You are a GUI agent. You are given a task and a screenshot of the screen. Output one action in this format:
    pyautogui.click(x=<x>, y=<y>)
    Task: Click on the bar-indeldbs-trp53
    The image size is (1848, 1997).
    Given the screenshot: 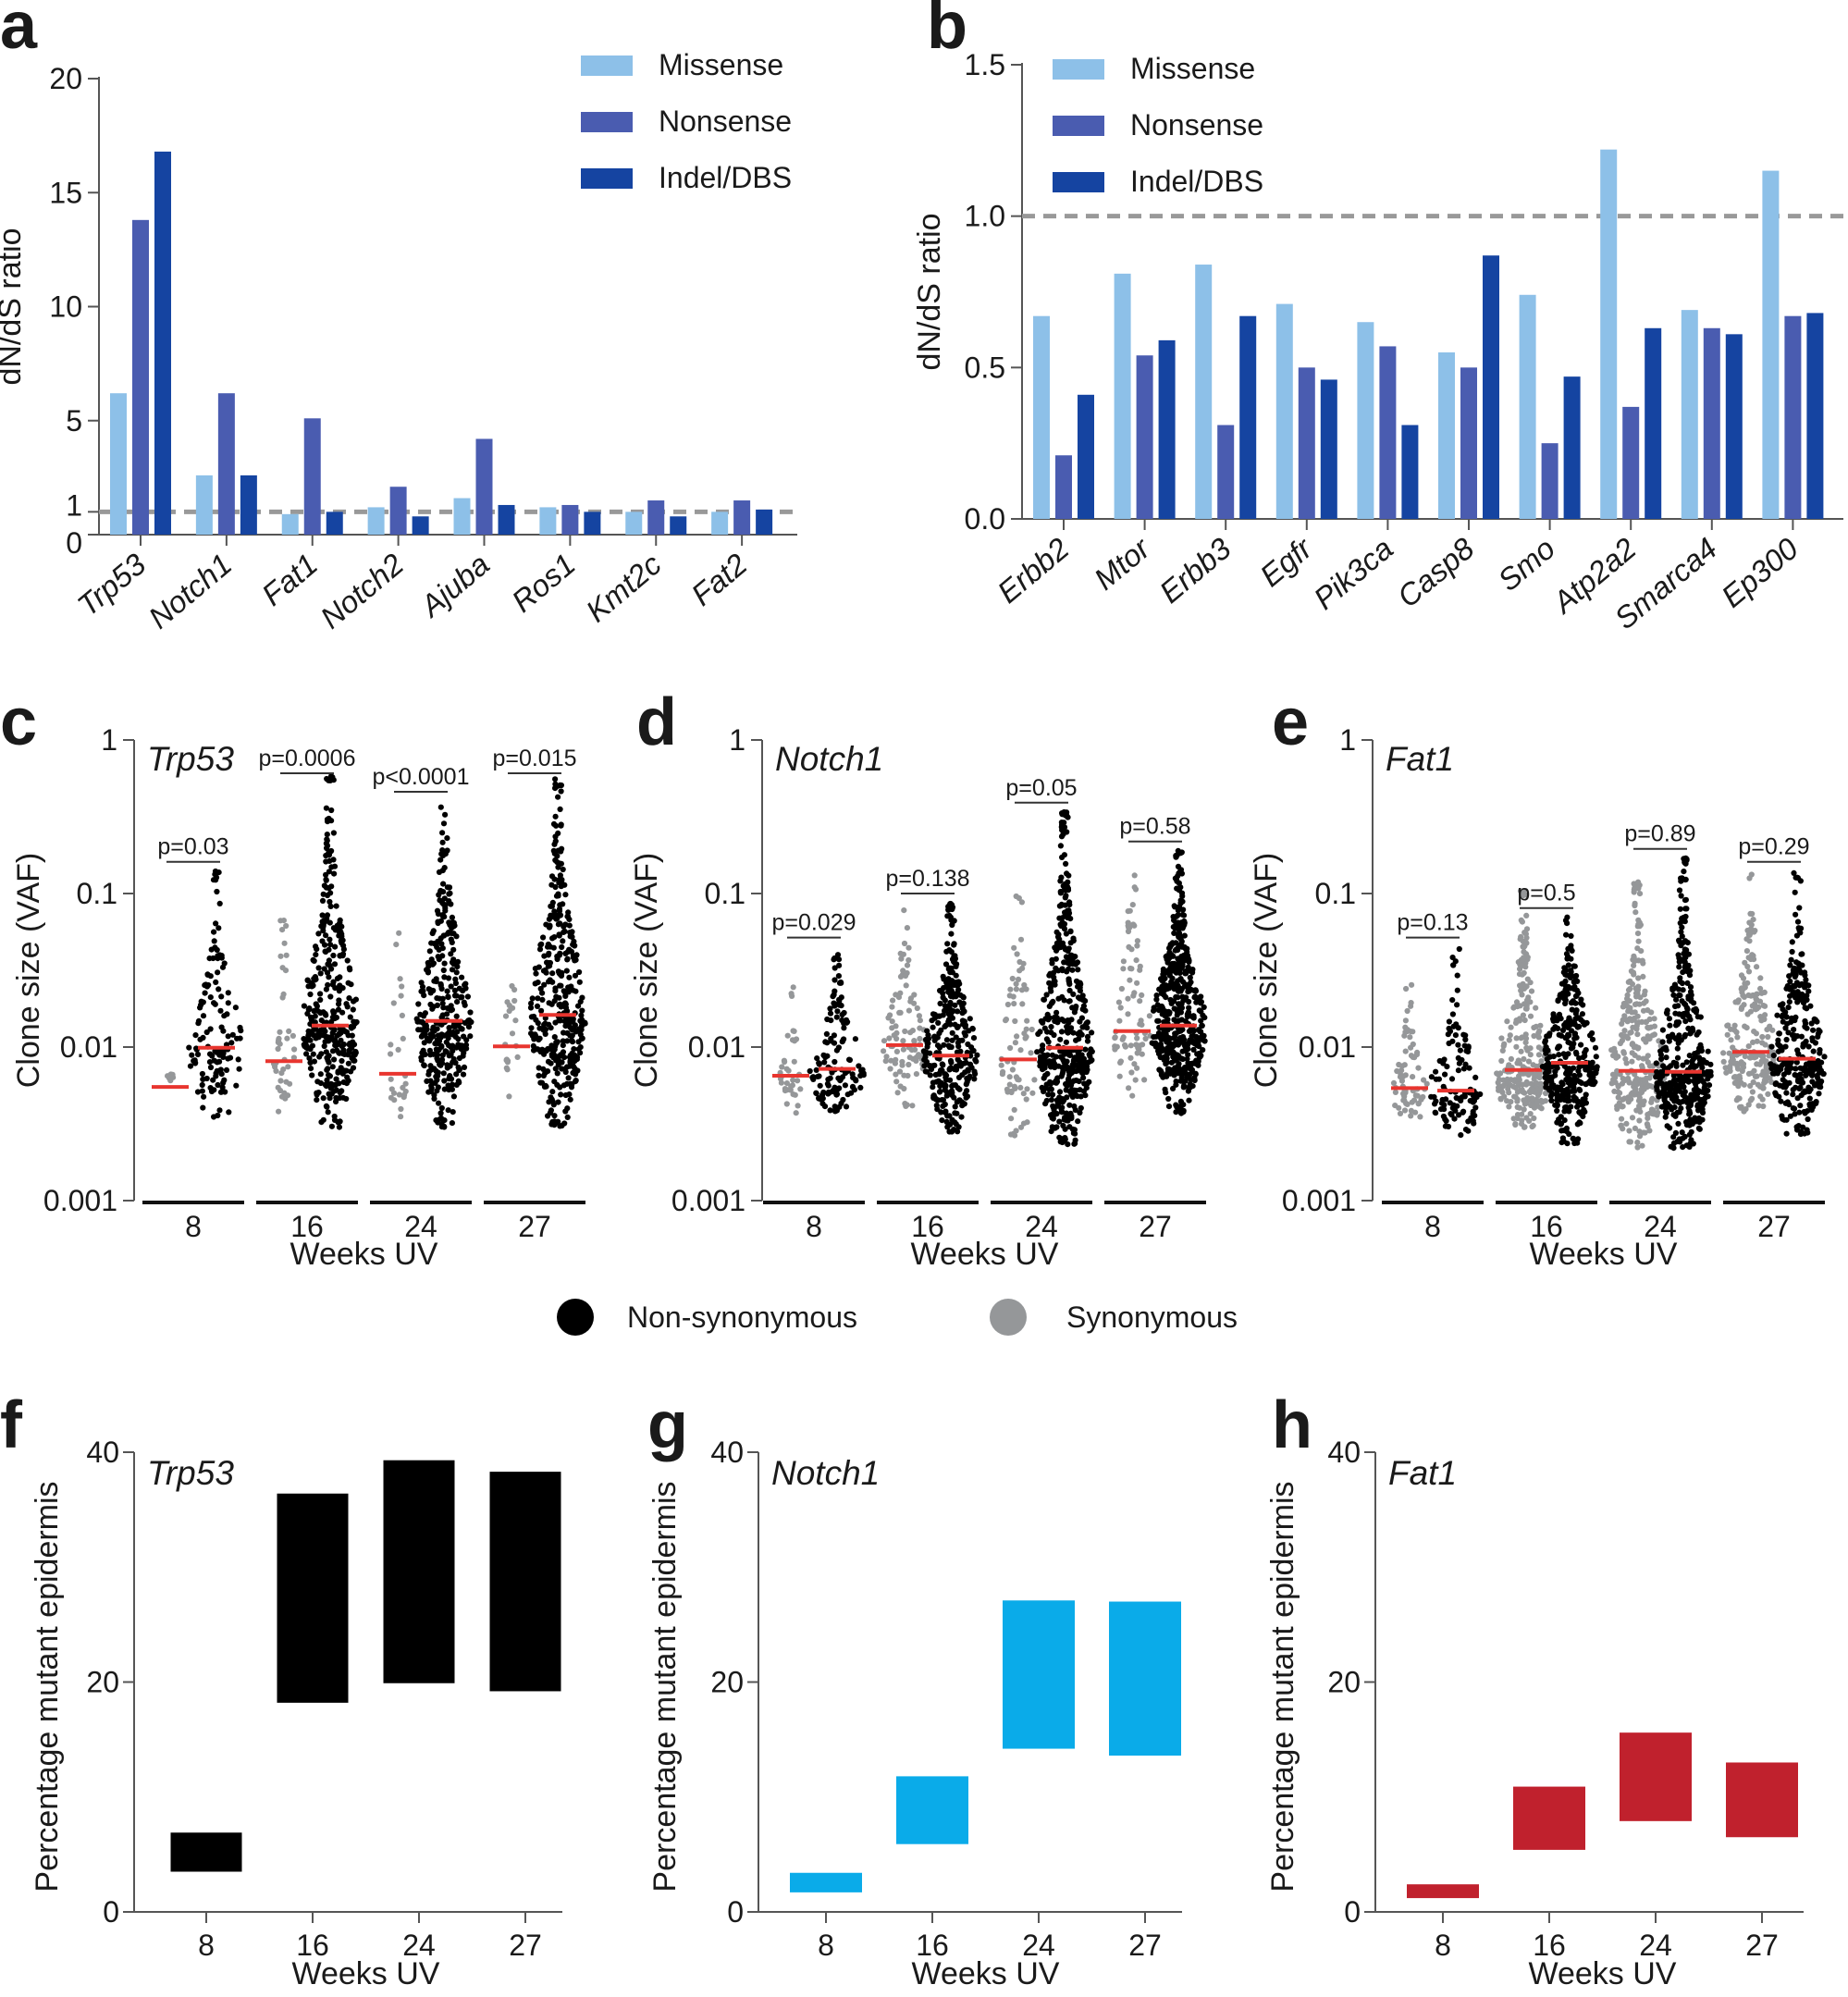 What is the action you would take?
    pyautogui.click(x=162, y=343)
    